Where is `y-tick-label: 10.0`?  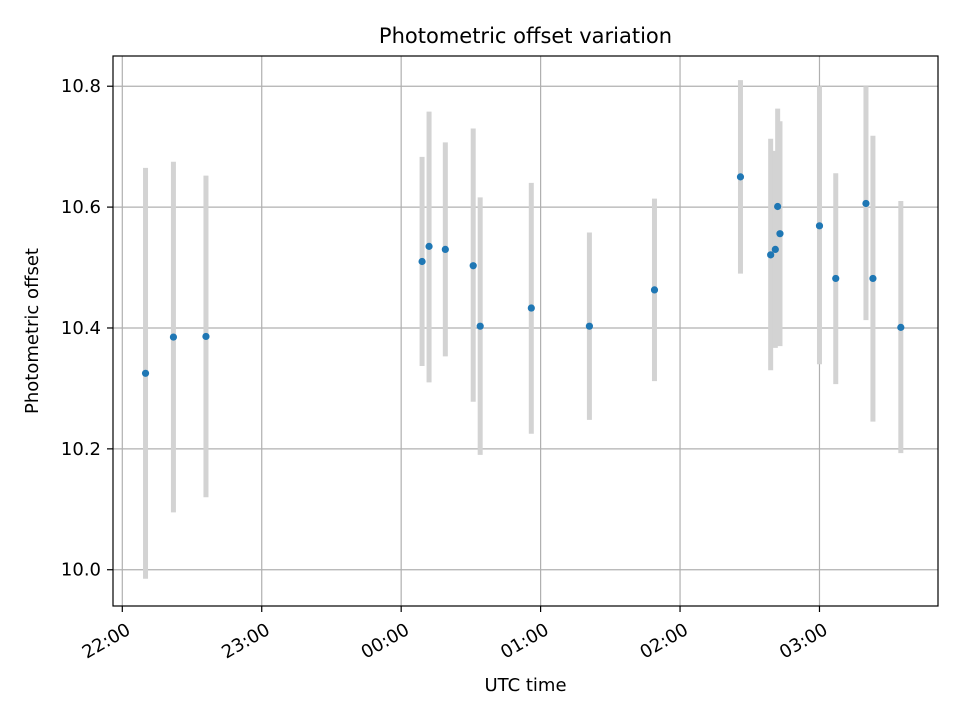 y-tick-label: 10.0 is located at coordinates (81, 570).